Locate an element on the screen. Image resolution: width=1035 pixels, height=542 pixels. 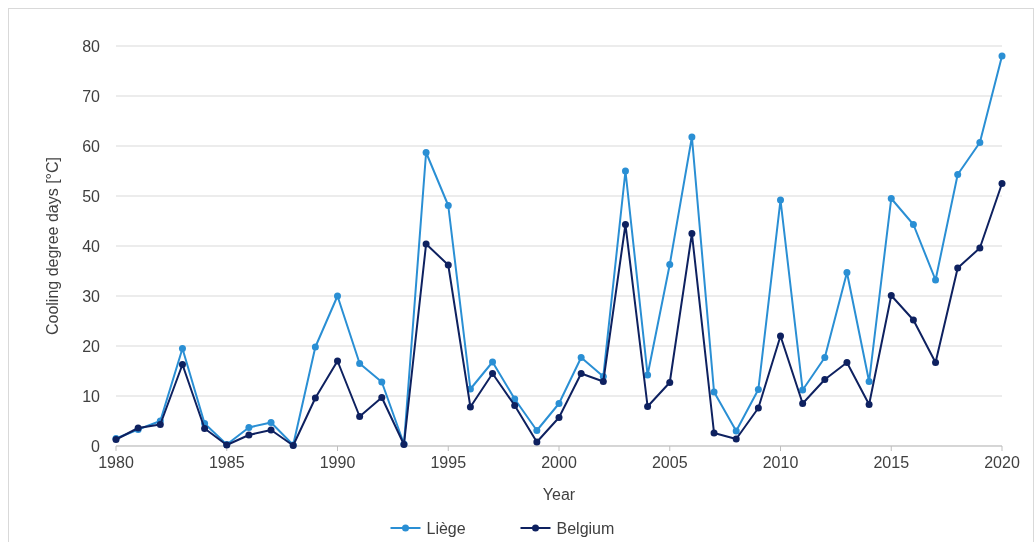
y-axis-title: Cooling degree days [°C] is located at coordinates (52, 246).